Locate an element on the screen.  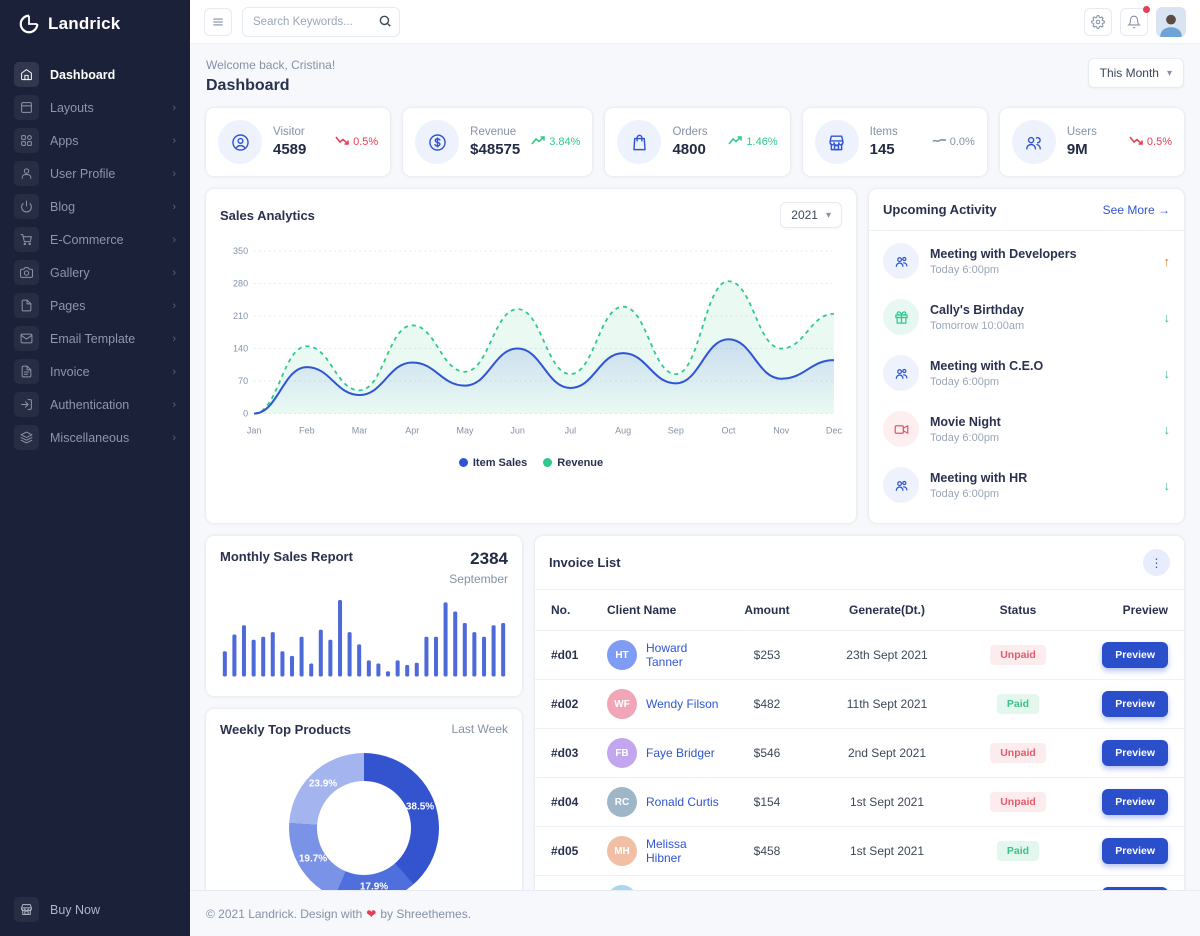
buy-now-button: Buy Now is located at coordinates (95, 909).